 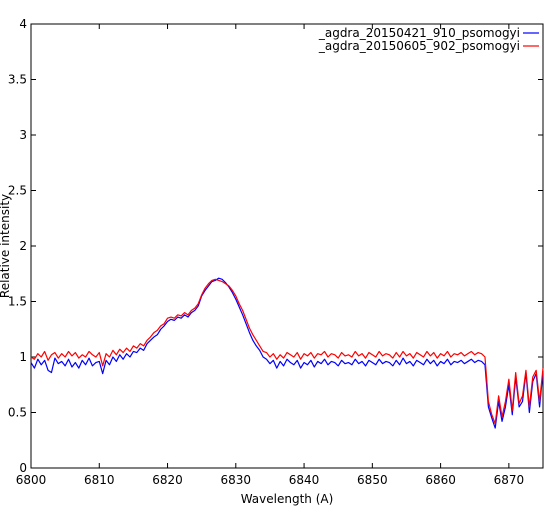 What do you see at coordinates (17, 80) in the screenshot?
I see `y-tick-label: 3.5` at bounding box center [17, 80].